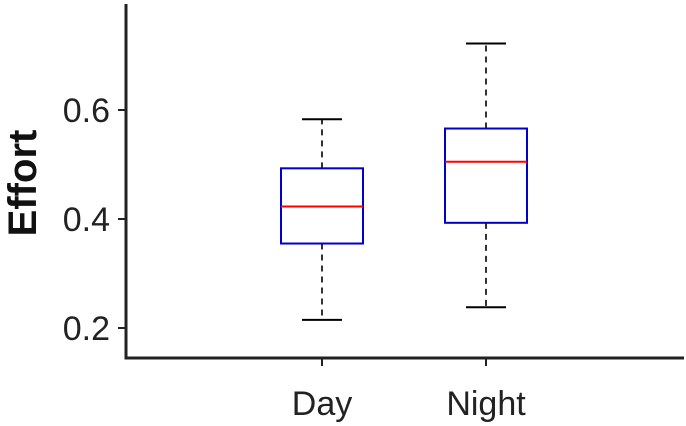 The height and width of the screenshot is (426, 686). What do you see at coordinates (86, 220) in the screenshot?
I see `y-tick-label: 0.4` at bounding box center [86, 220].